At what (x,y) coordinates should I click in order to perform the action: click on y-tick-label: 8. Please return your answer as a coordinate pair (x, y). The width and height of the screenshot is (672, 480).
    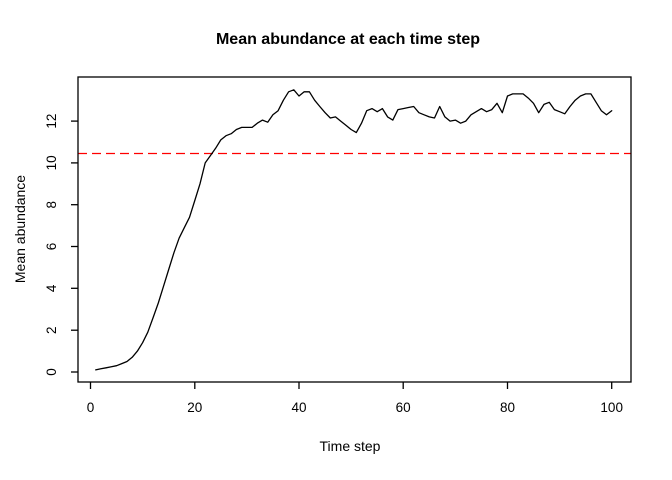
    Looking at the image, I should click on (51, 205).